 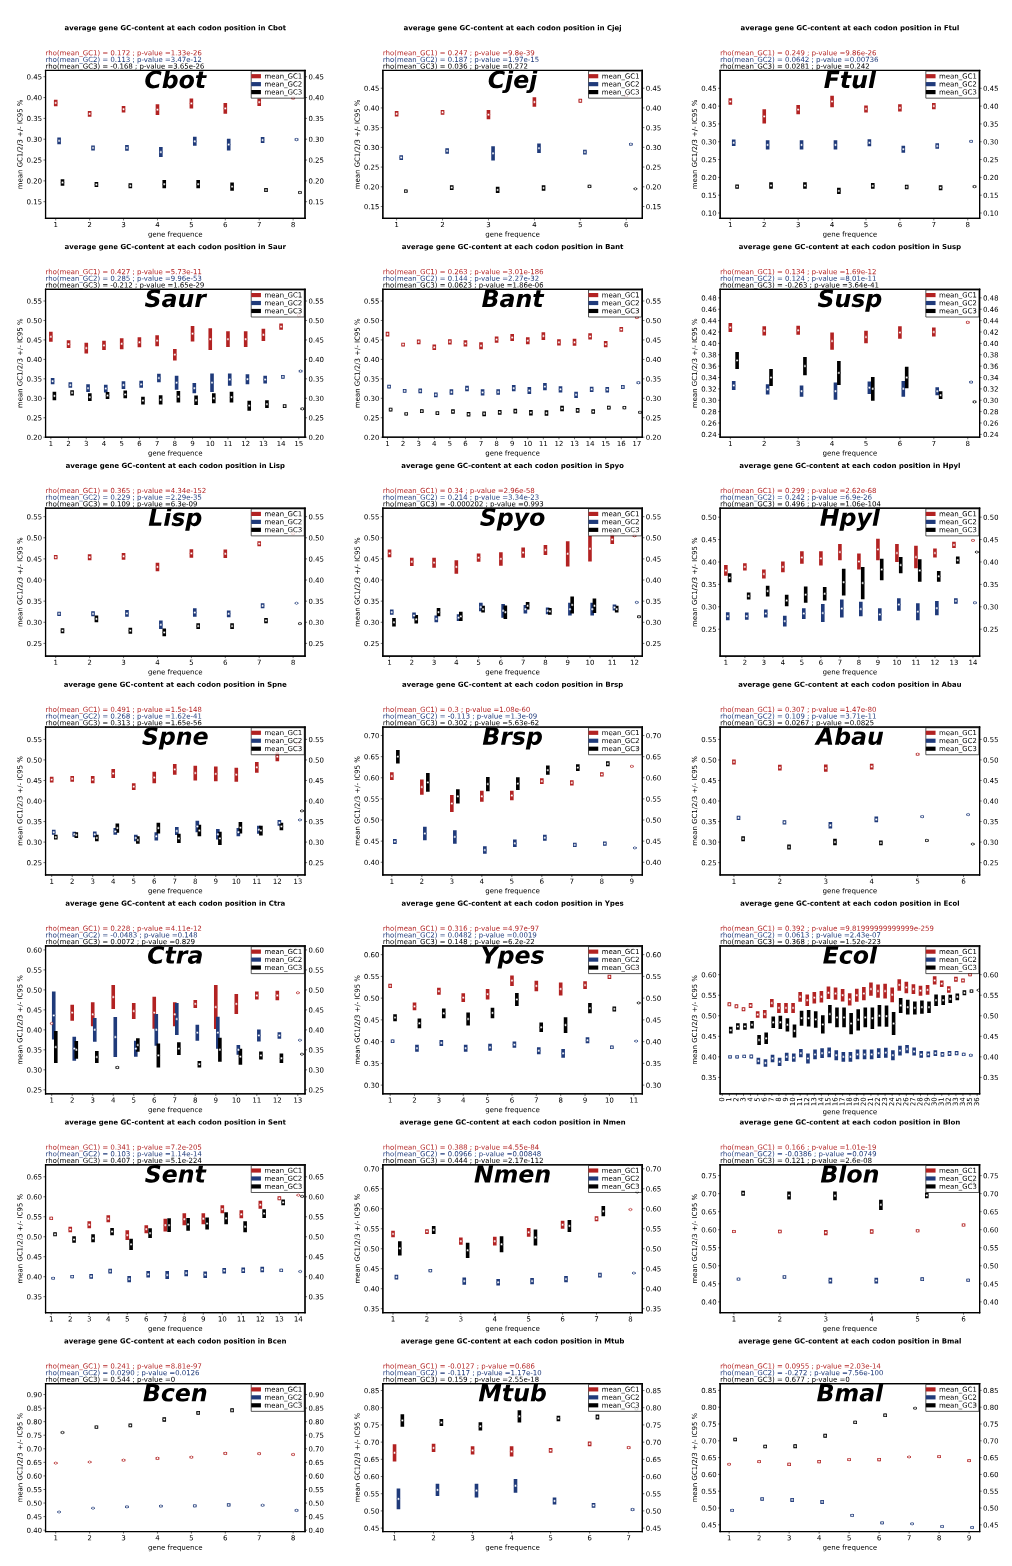 What do you see at coordinates (512, 1174) in the screenshot?
I see `annotation: Nmen` at bounding box center [512, 1174].